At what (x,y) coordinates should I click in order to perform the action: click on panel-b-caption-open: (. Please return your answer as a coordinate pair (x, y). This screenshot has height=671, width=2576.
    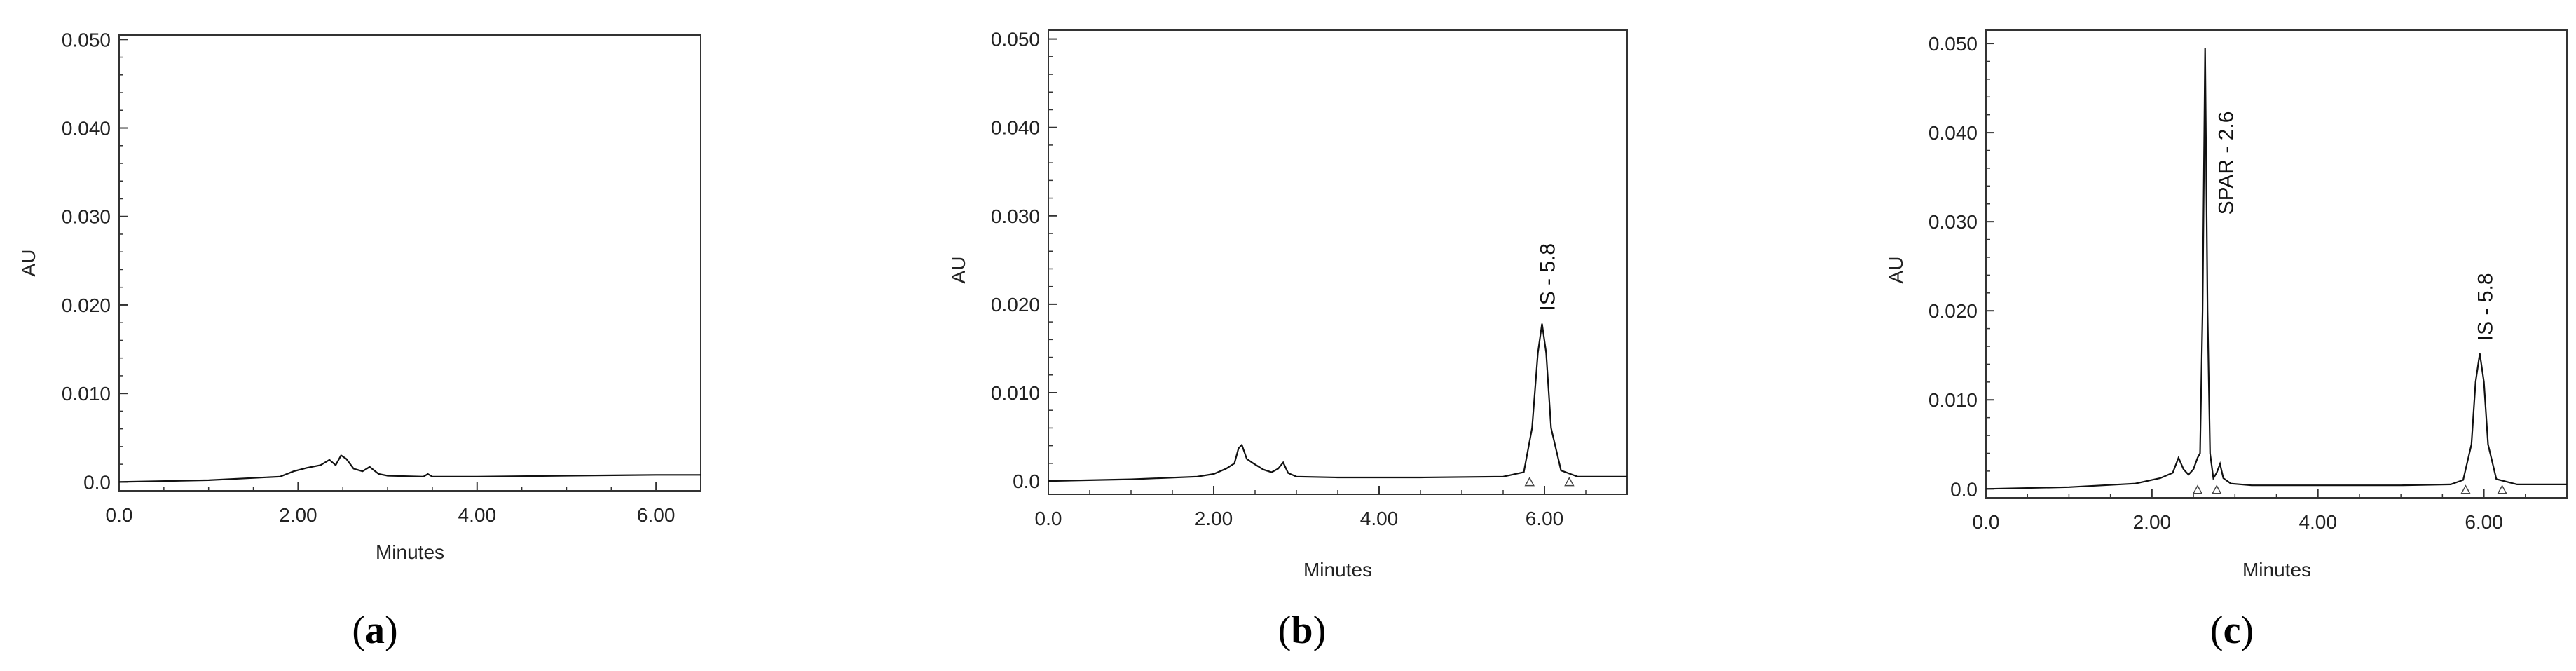
    Looking at the image, I should click on (1285, 630).